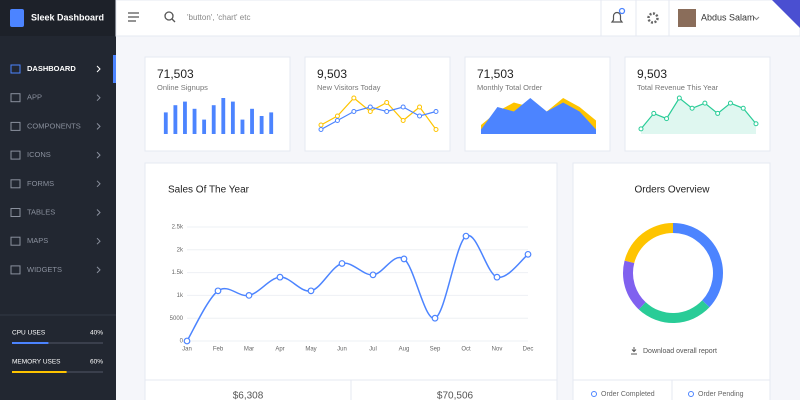 The image size is (800, 405). I want to click on meter-value: 60%, so click(96, 362).